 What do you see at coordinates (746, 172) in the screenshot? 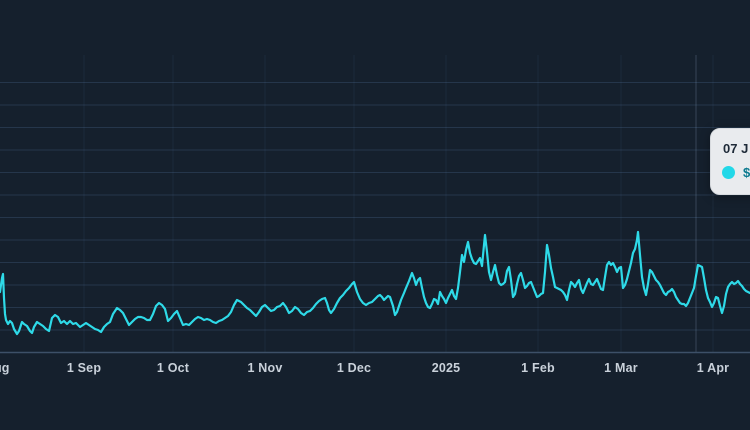
I see `tooltip-value: $` at bounding box center [746, 172].